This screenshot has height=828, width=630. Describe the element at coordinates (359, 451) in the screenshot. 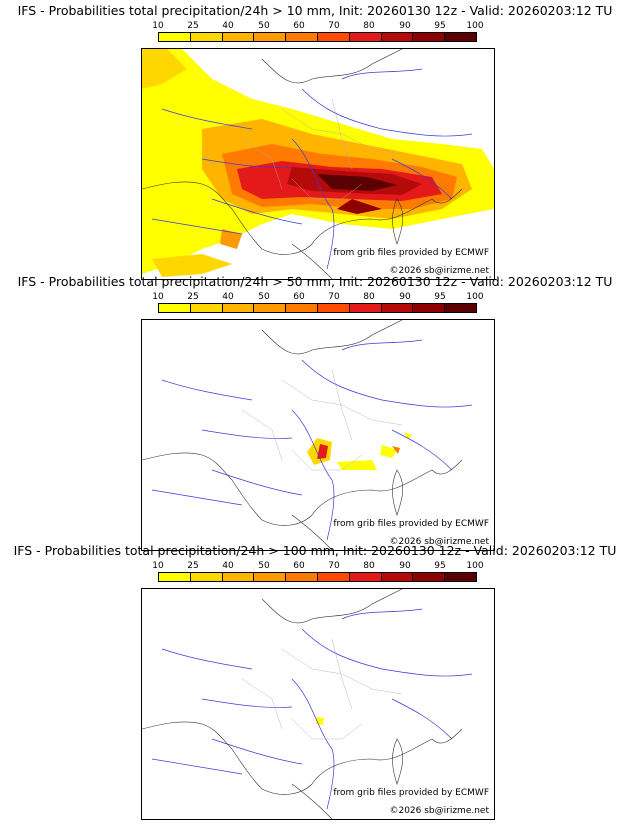

I see `precip-shading` at that location.